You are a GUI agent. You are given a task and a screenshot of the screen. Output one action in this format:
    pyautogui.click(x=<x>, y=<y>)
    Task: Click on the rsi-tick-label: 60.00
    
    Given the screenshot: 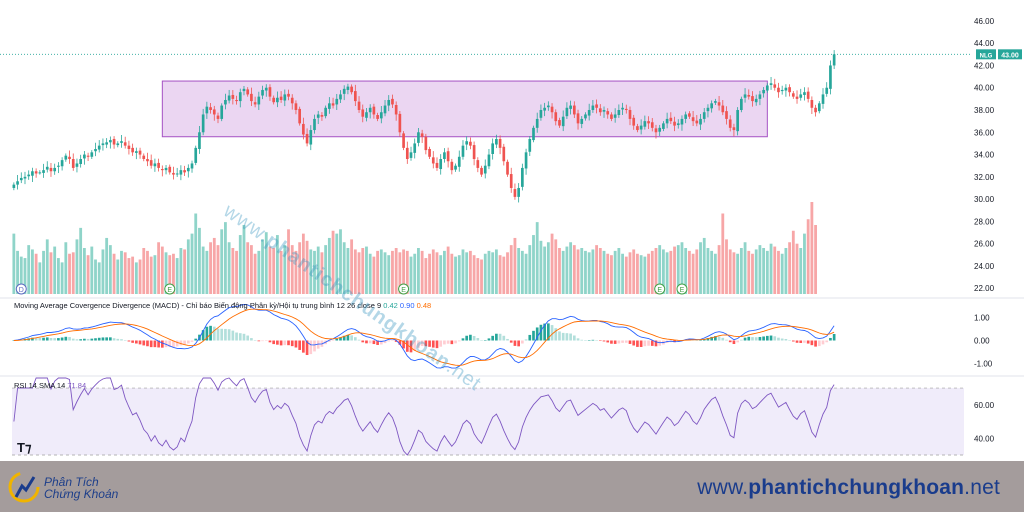 What is the action you would take?
    pyautogui.click(x=984, y=405)
    